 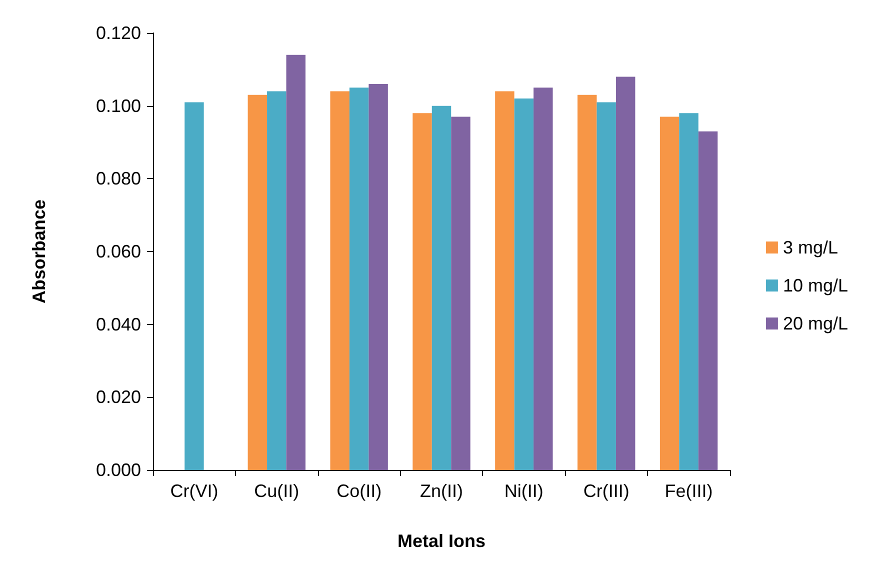 I want to click on y-tick-label: 0.040, so click(x=118, y=324).